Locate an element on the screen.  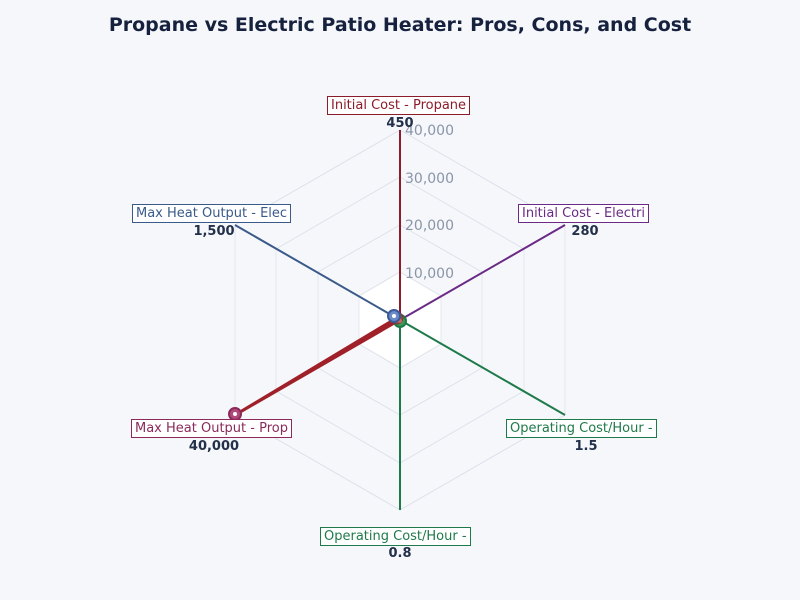
axis-label-max-heat-propane: Max Heat Output - Prop is located at coordinates (211, 428).